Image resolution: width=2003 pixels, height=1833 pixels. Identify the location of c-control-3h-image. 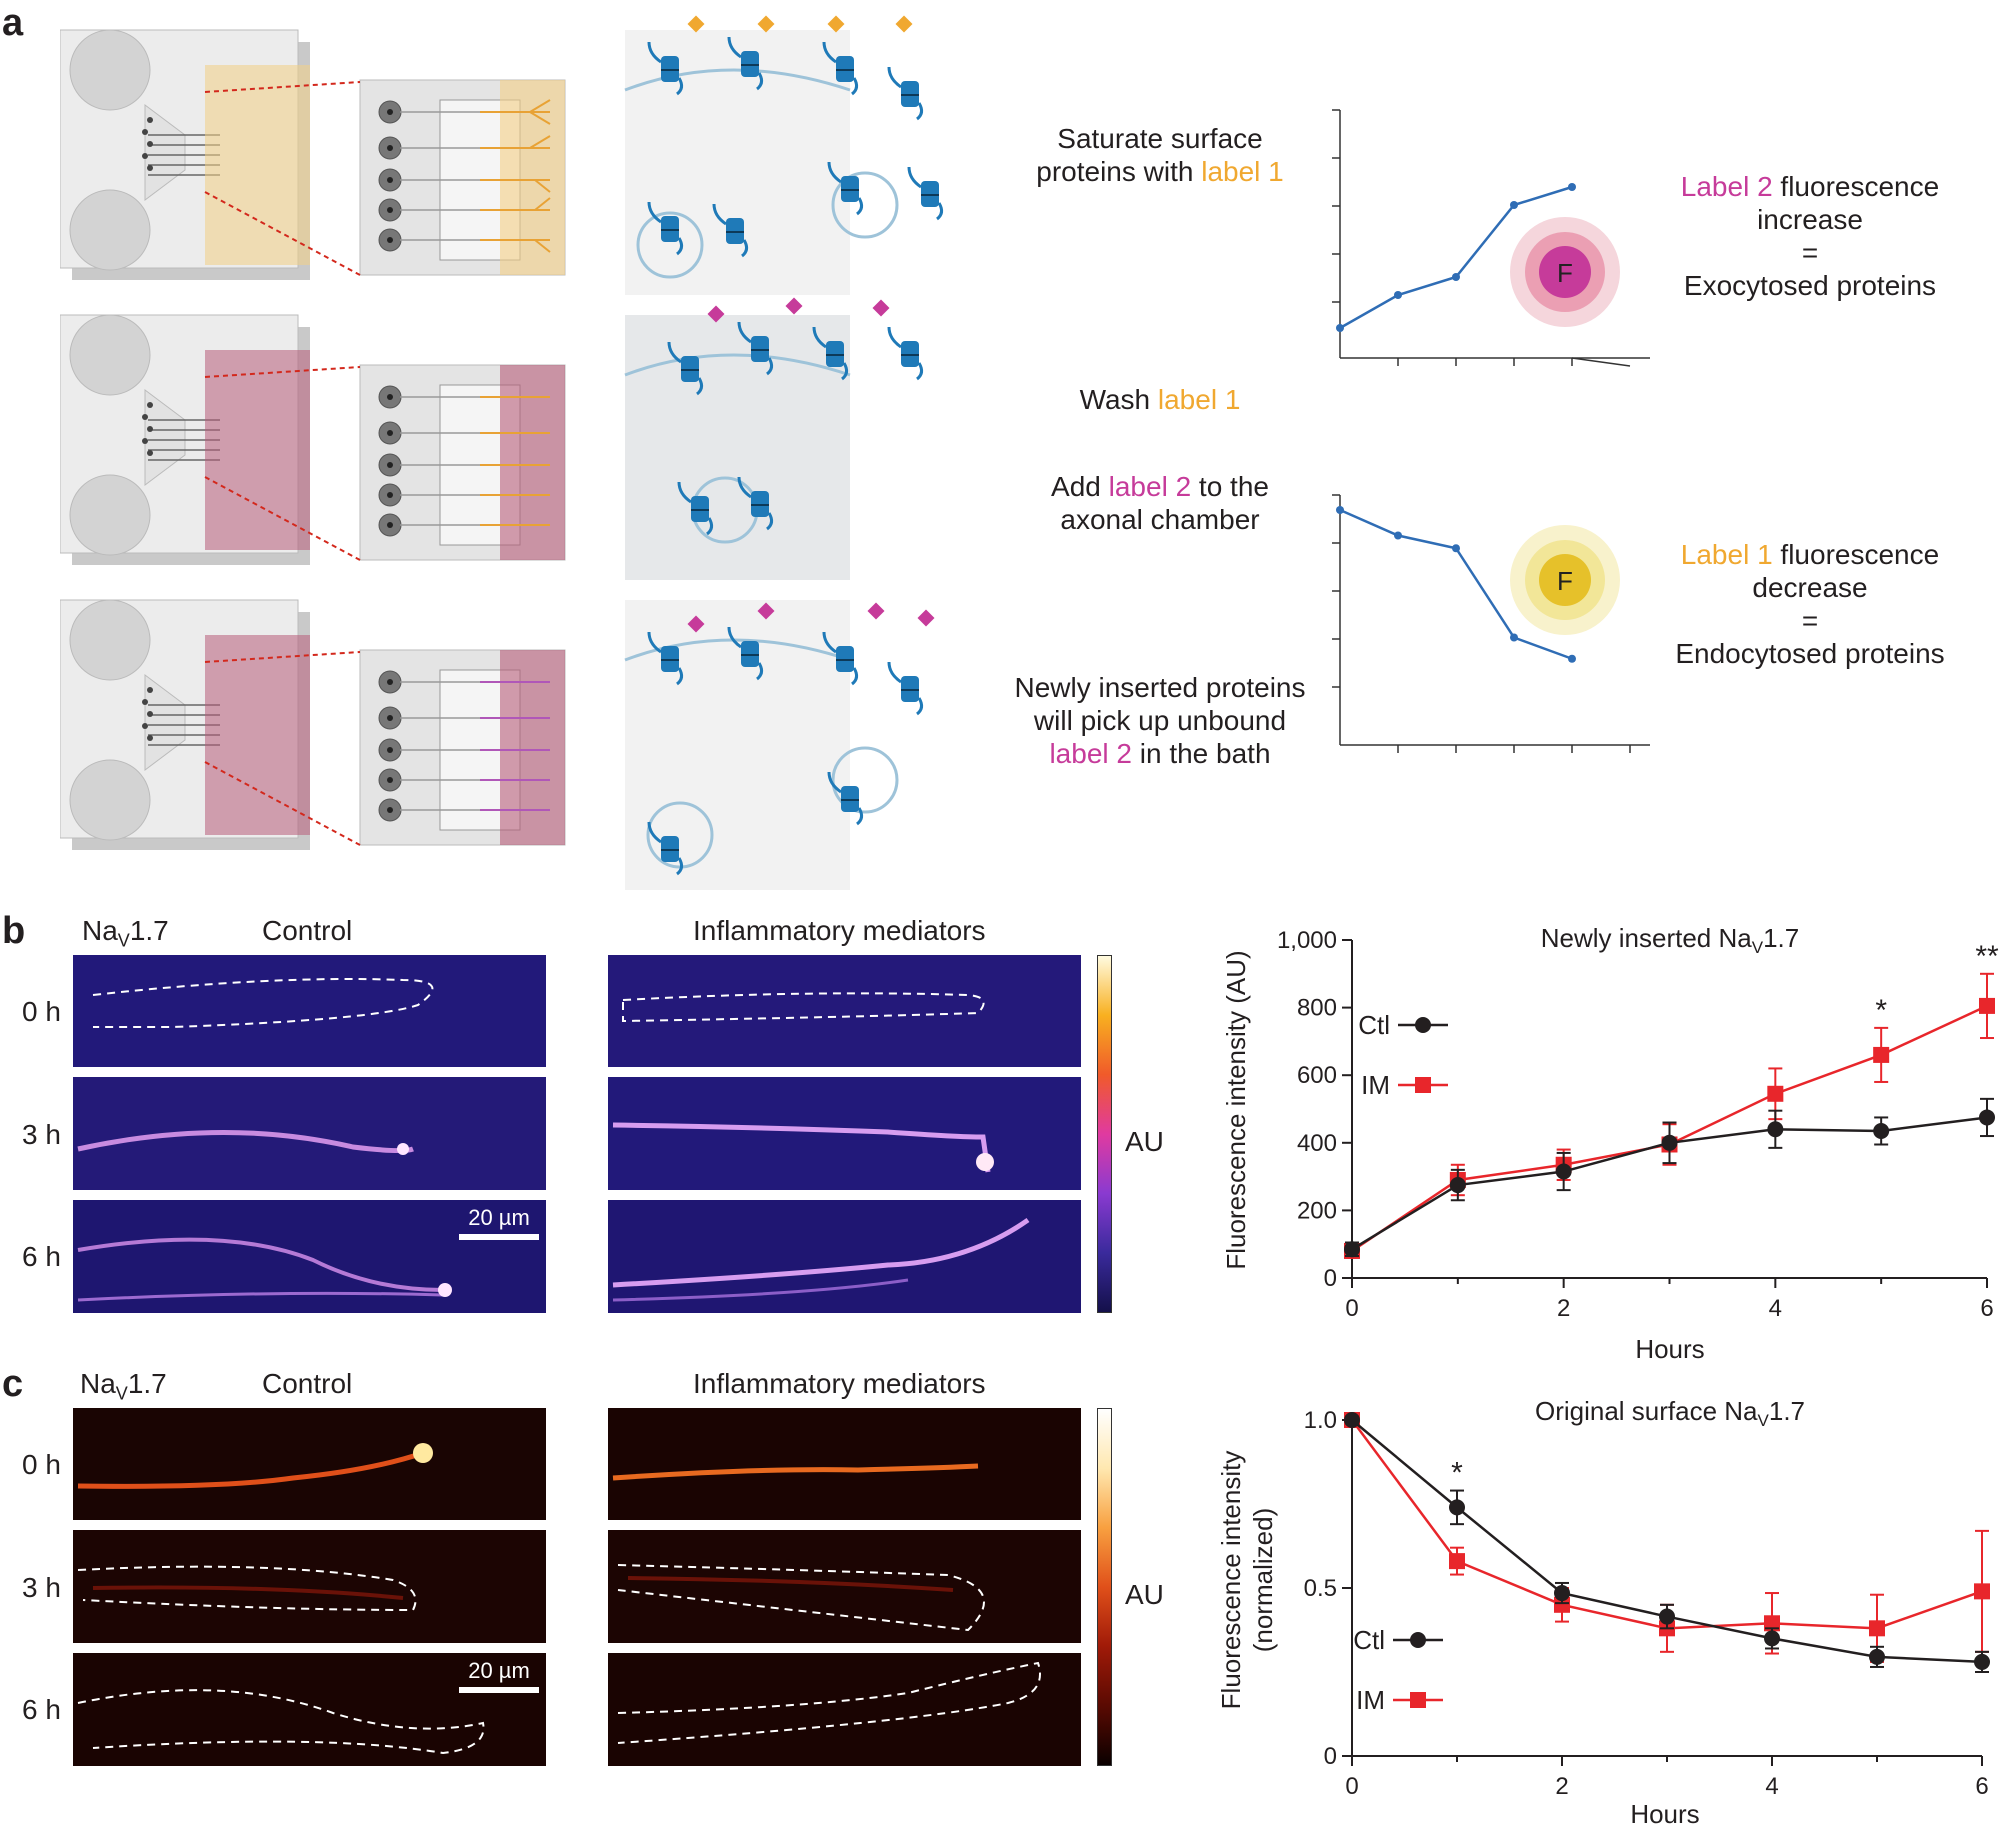
(309, 1586).